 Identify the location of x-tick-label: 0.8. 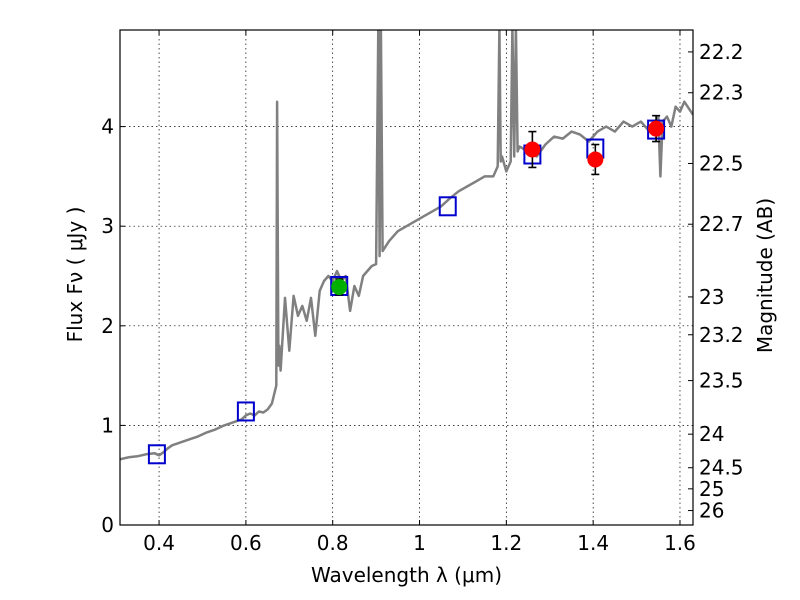
(333, 543).